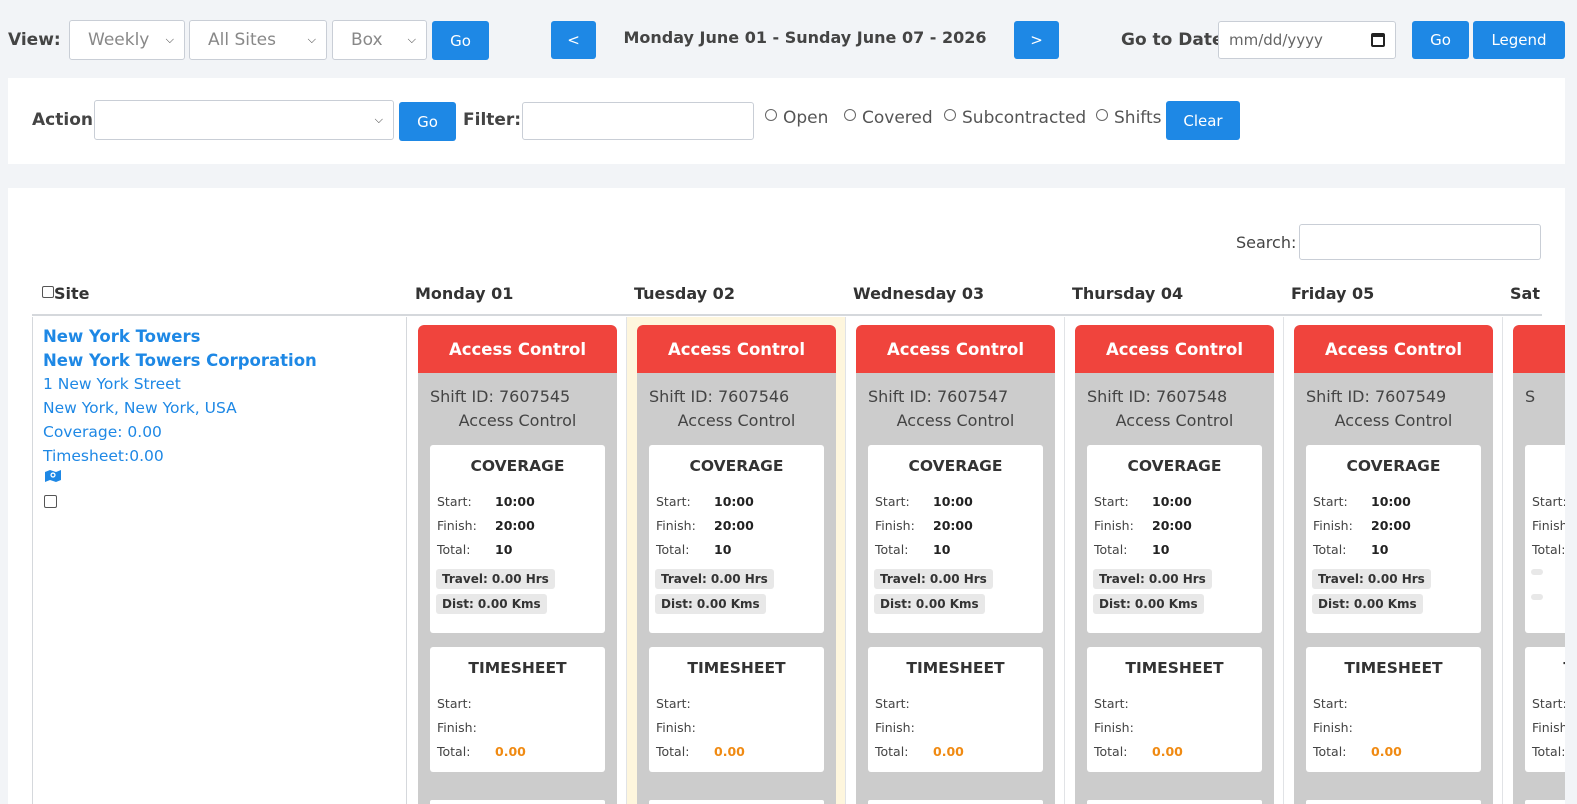 The height and width of the screenshot is (804, 1577). What do you see at coordinates (180, 360) in the screenshot?
I see `site-company-link: New York Towers Corporation` at bounding box center [180, 360].